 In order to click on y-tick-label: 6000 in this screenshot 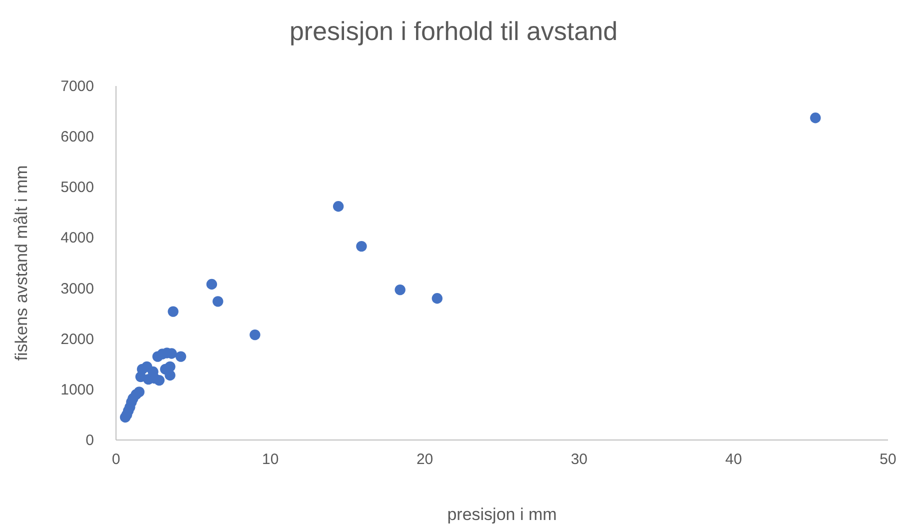, I will do `click(77, 137)`.